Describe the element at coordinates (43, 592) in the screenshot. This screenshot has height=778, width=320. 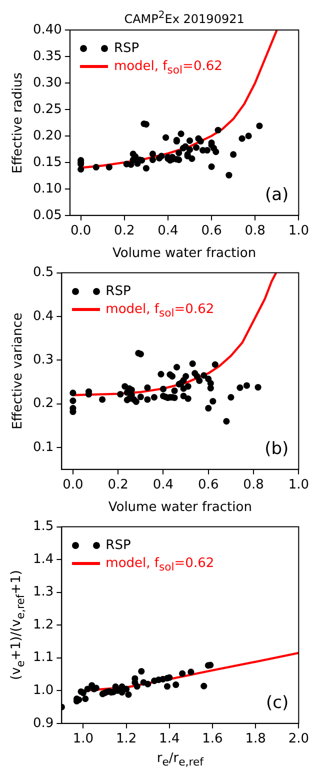
I see `y-tick-label: 1.3` at that location.